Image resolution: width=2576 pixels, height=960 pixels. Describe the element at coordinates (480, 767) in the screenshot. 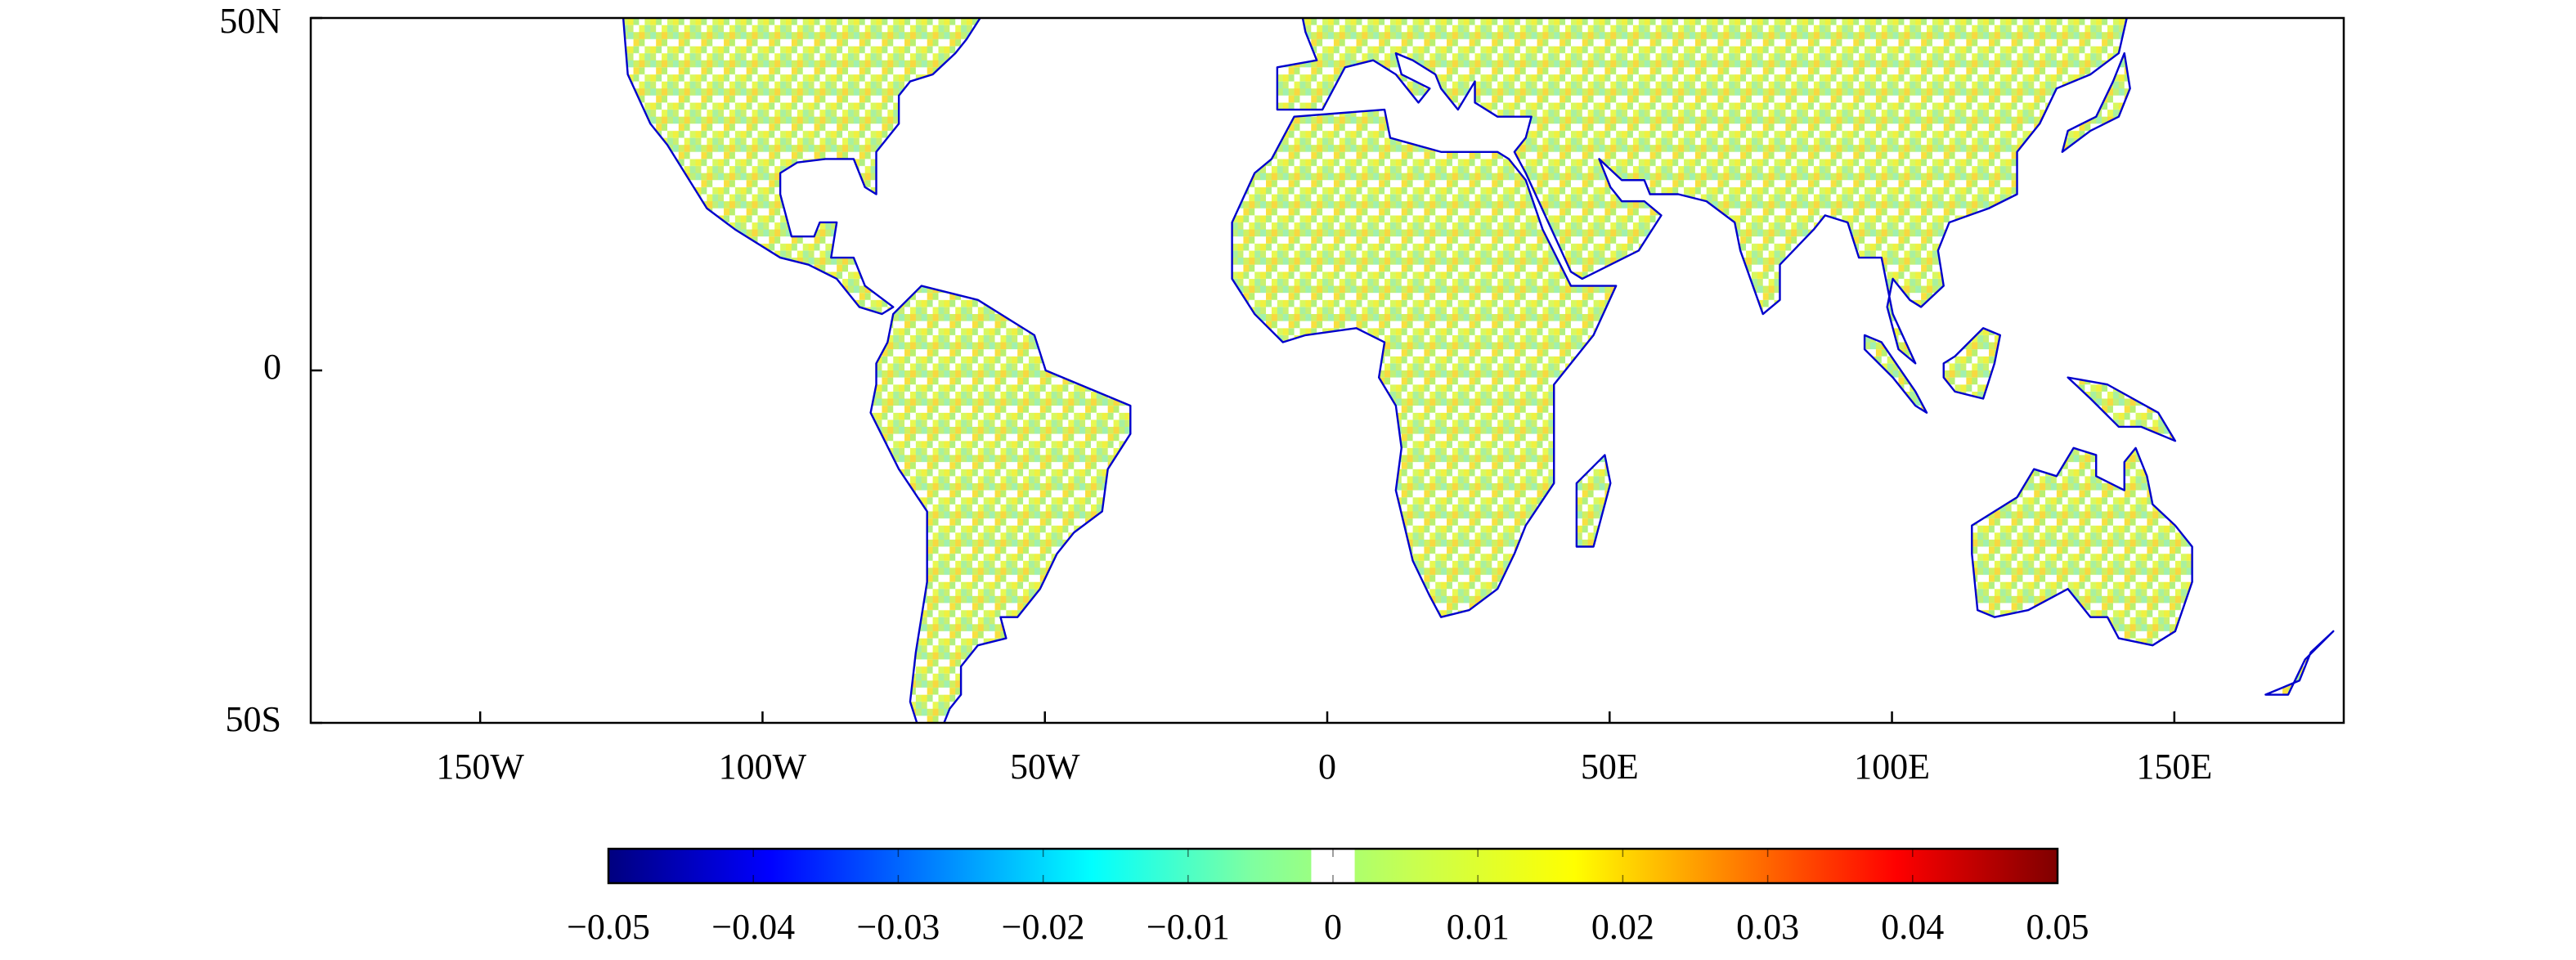

I see `x-tick-label: 150W` at that location.